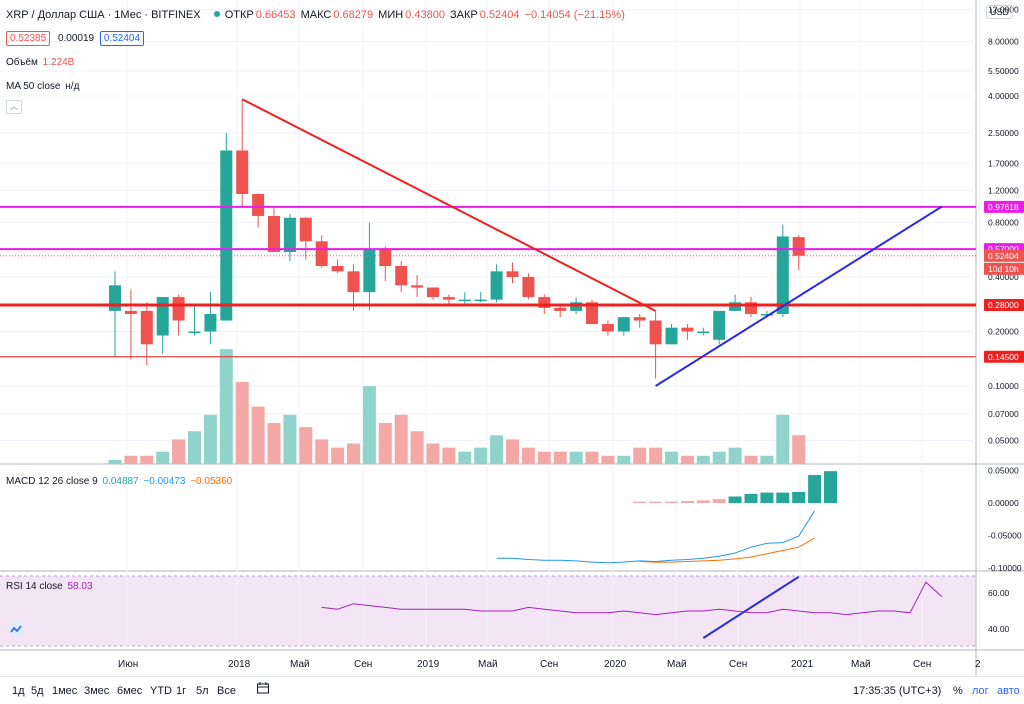  I want to click on percent-toggle: %, so click(958, 691).